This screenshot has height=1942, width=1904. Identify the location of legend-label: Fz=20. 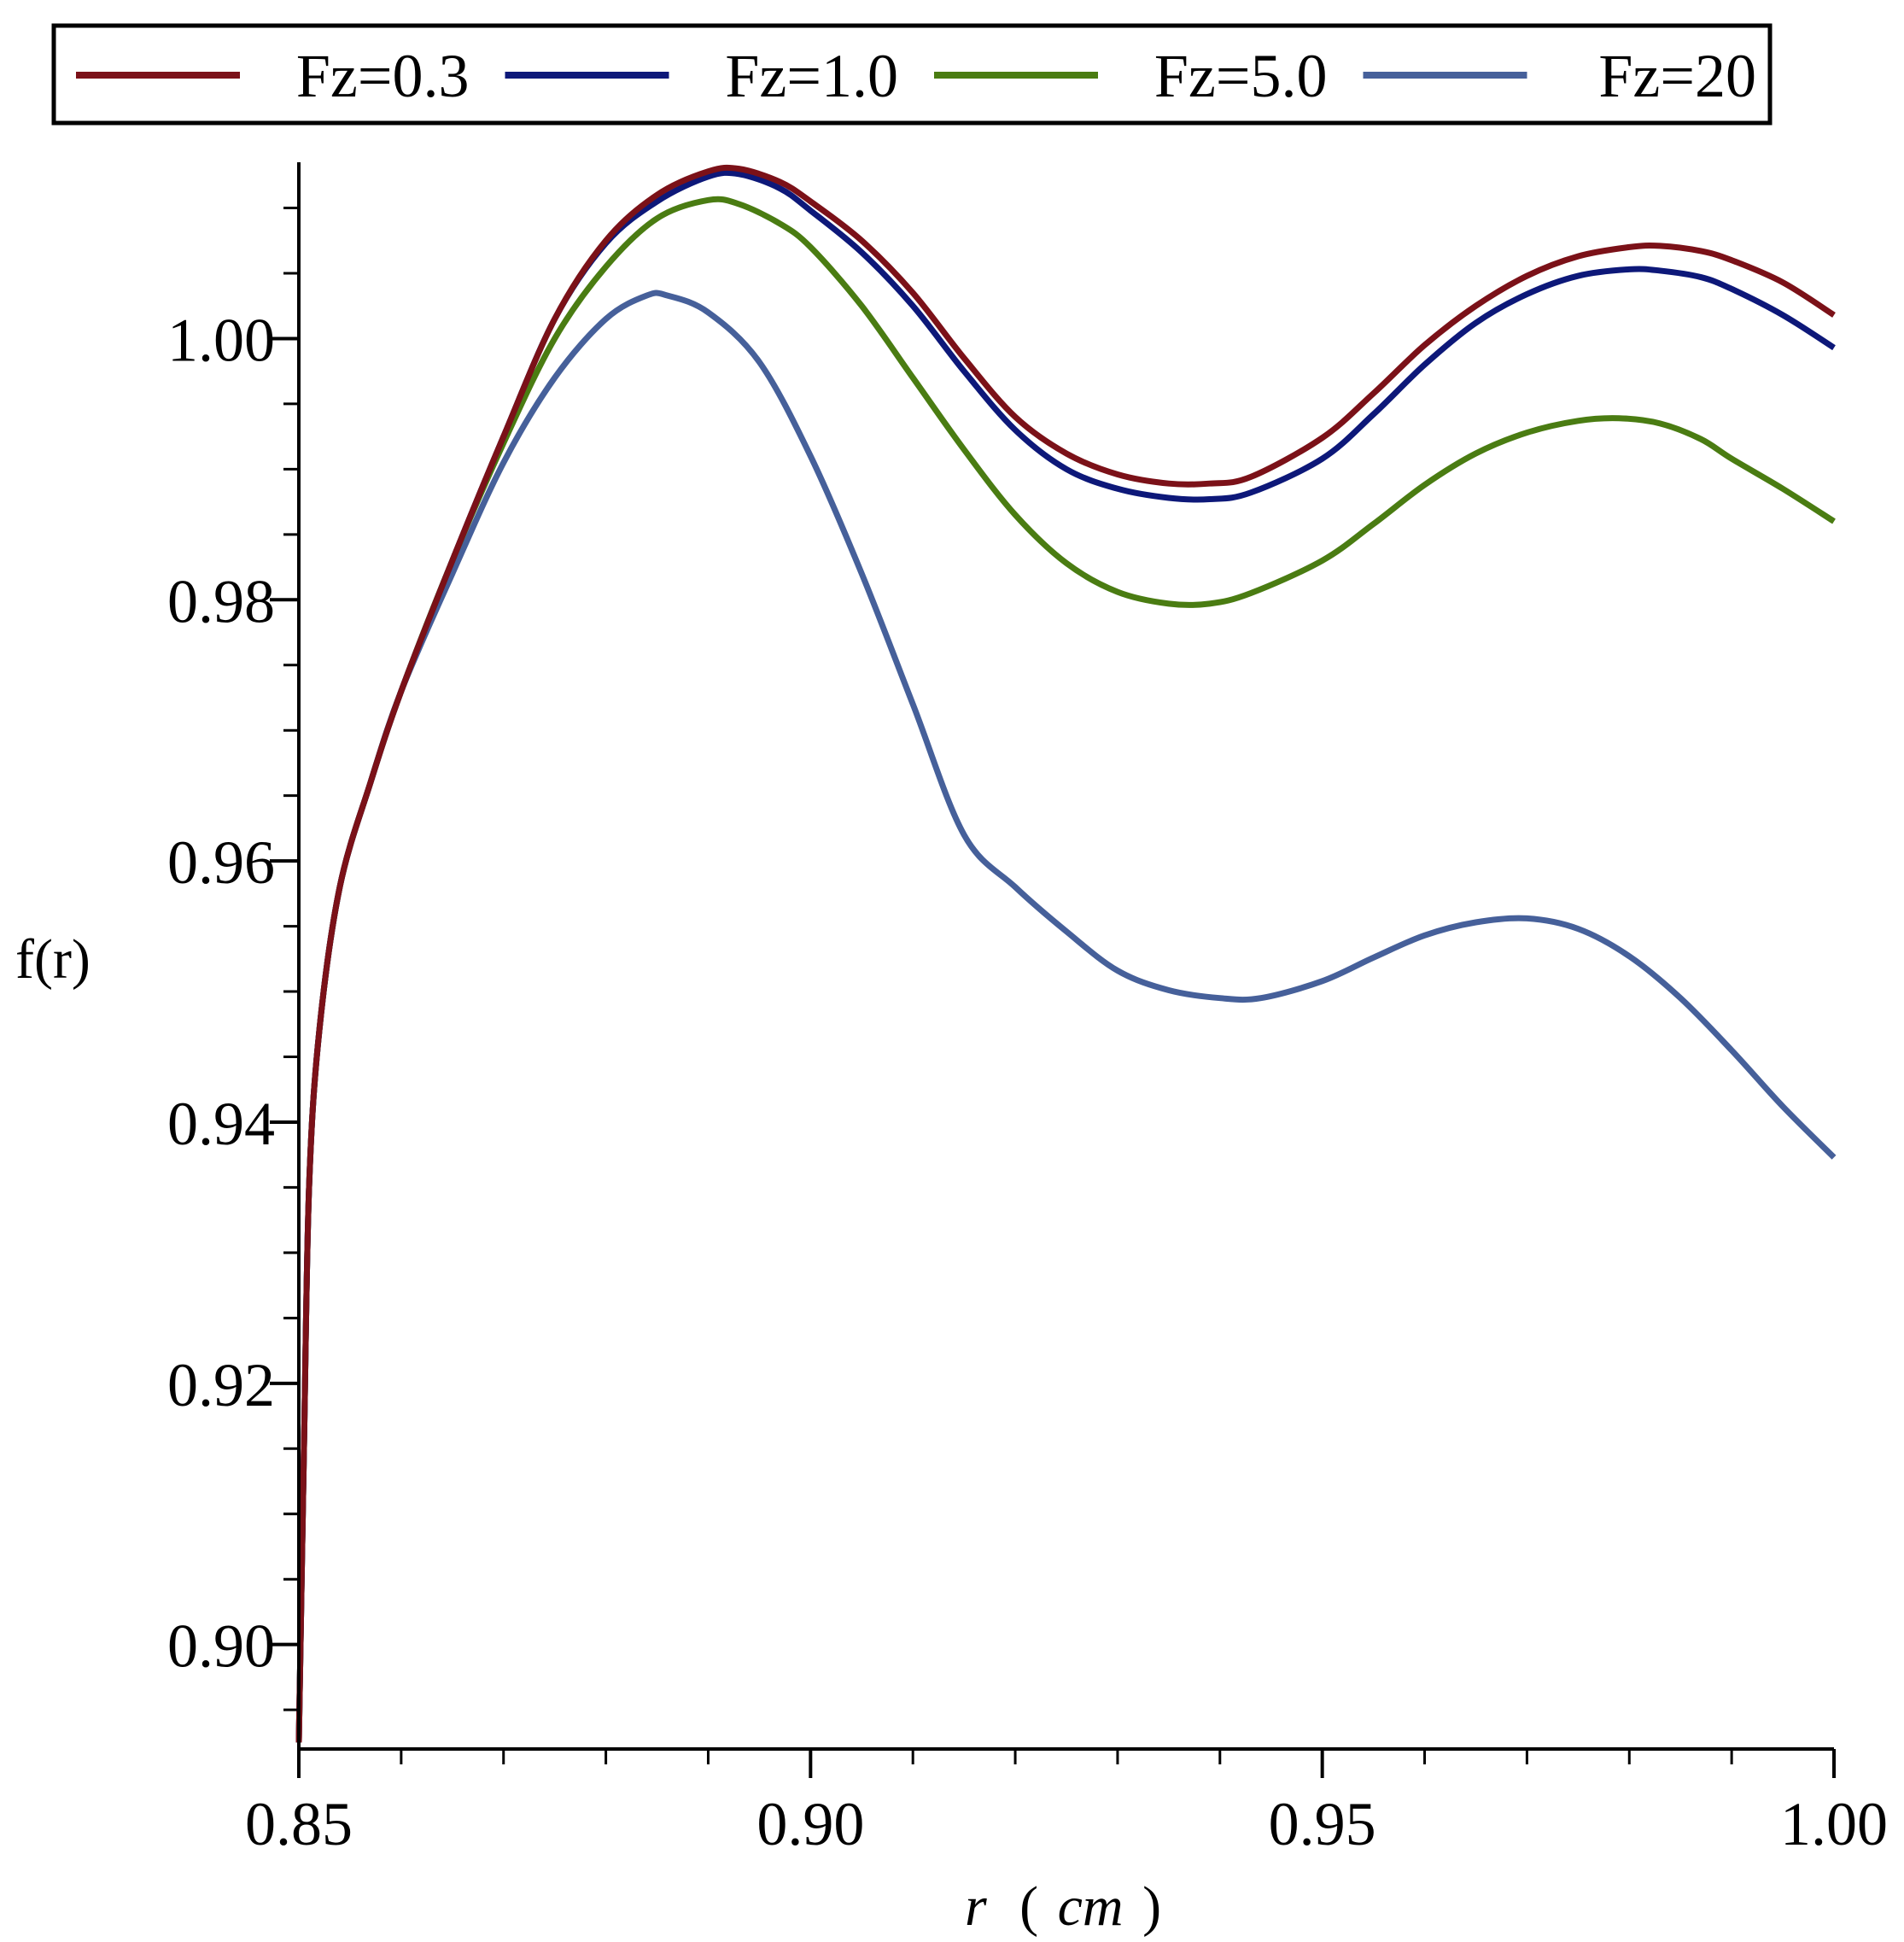
(1677, 76).